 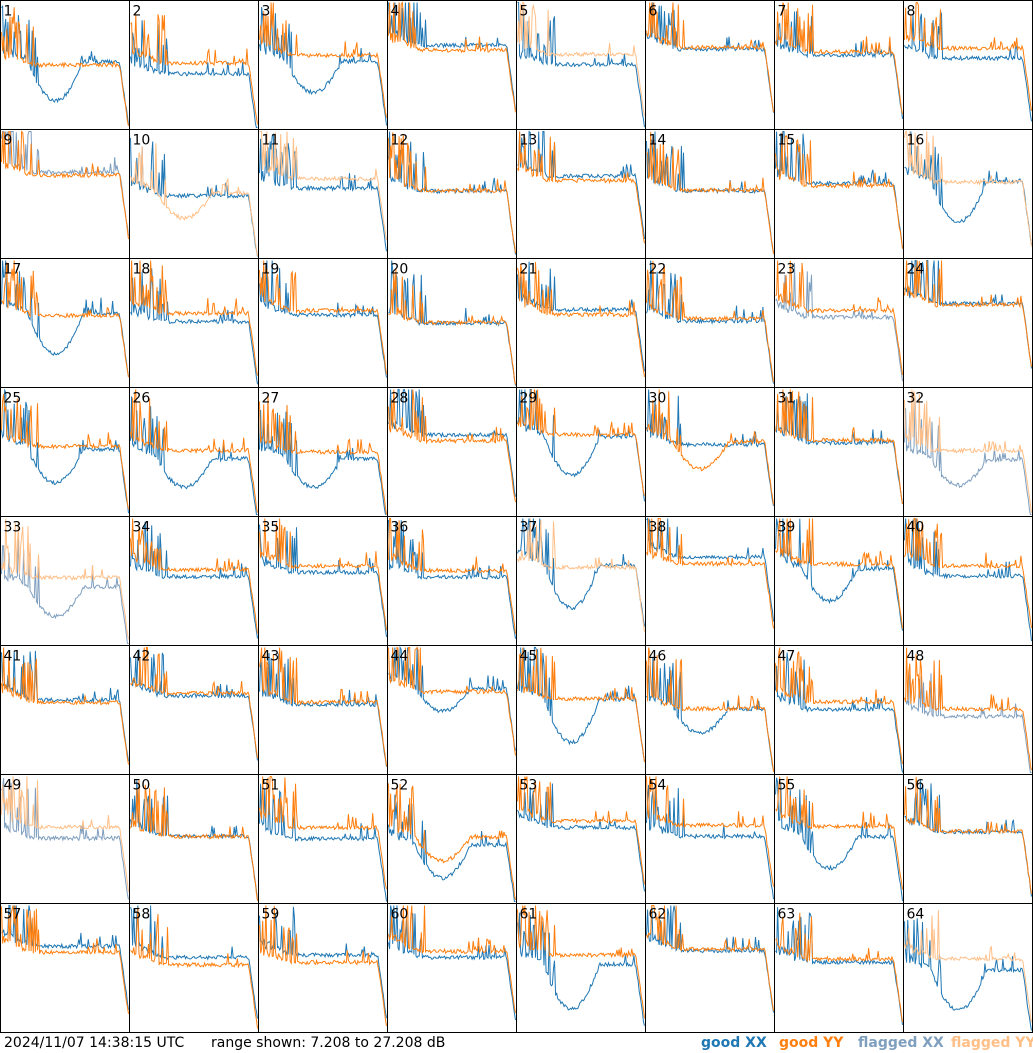 I want to click on panel-number-label: 34, so click(x=142, y=528).